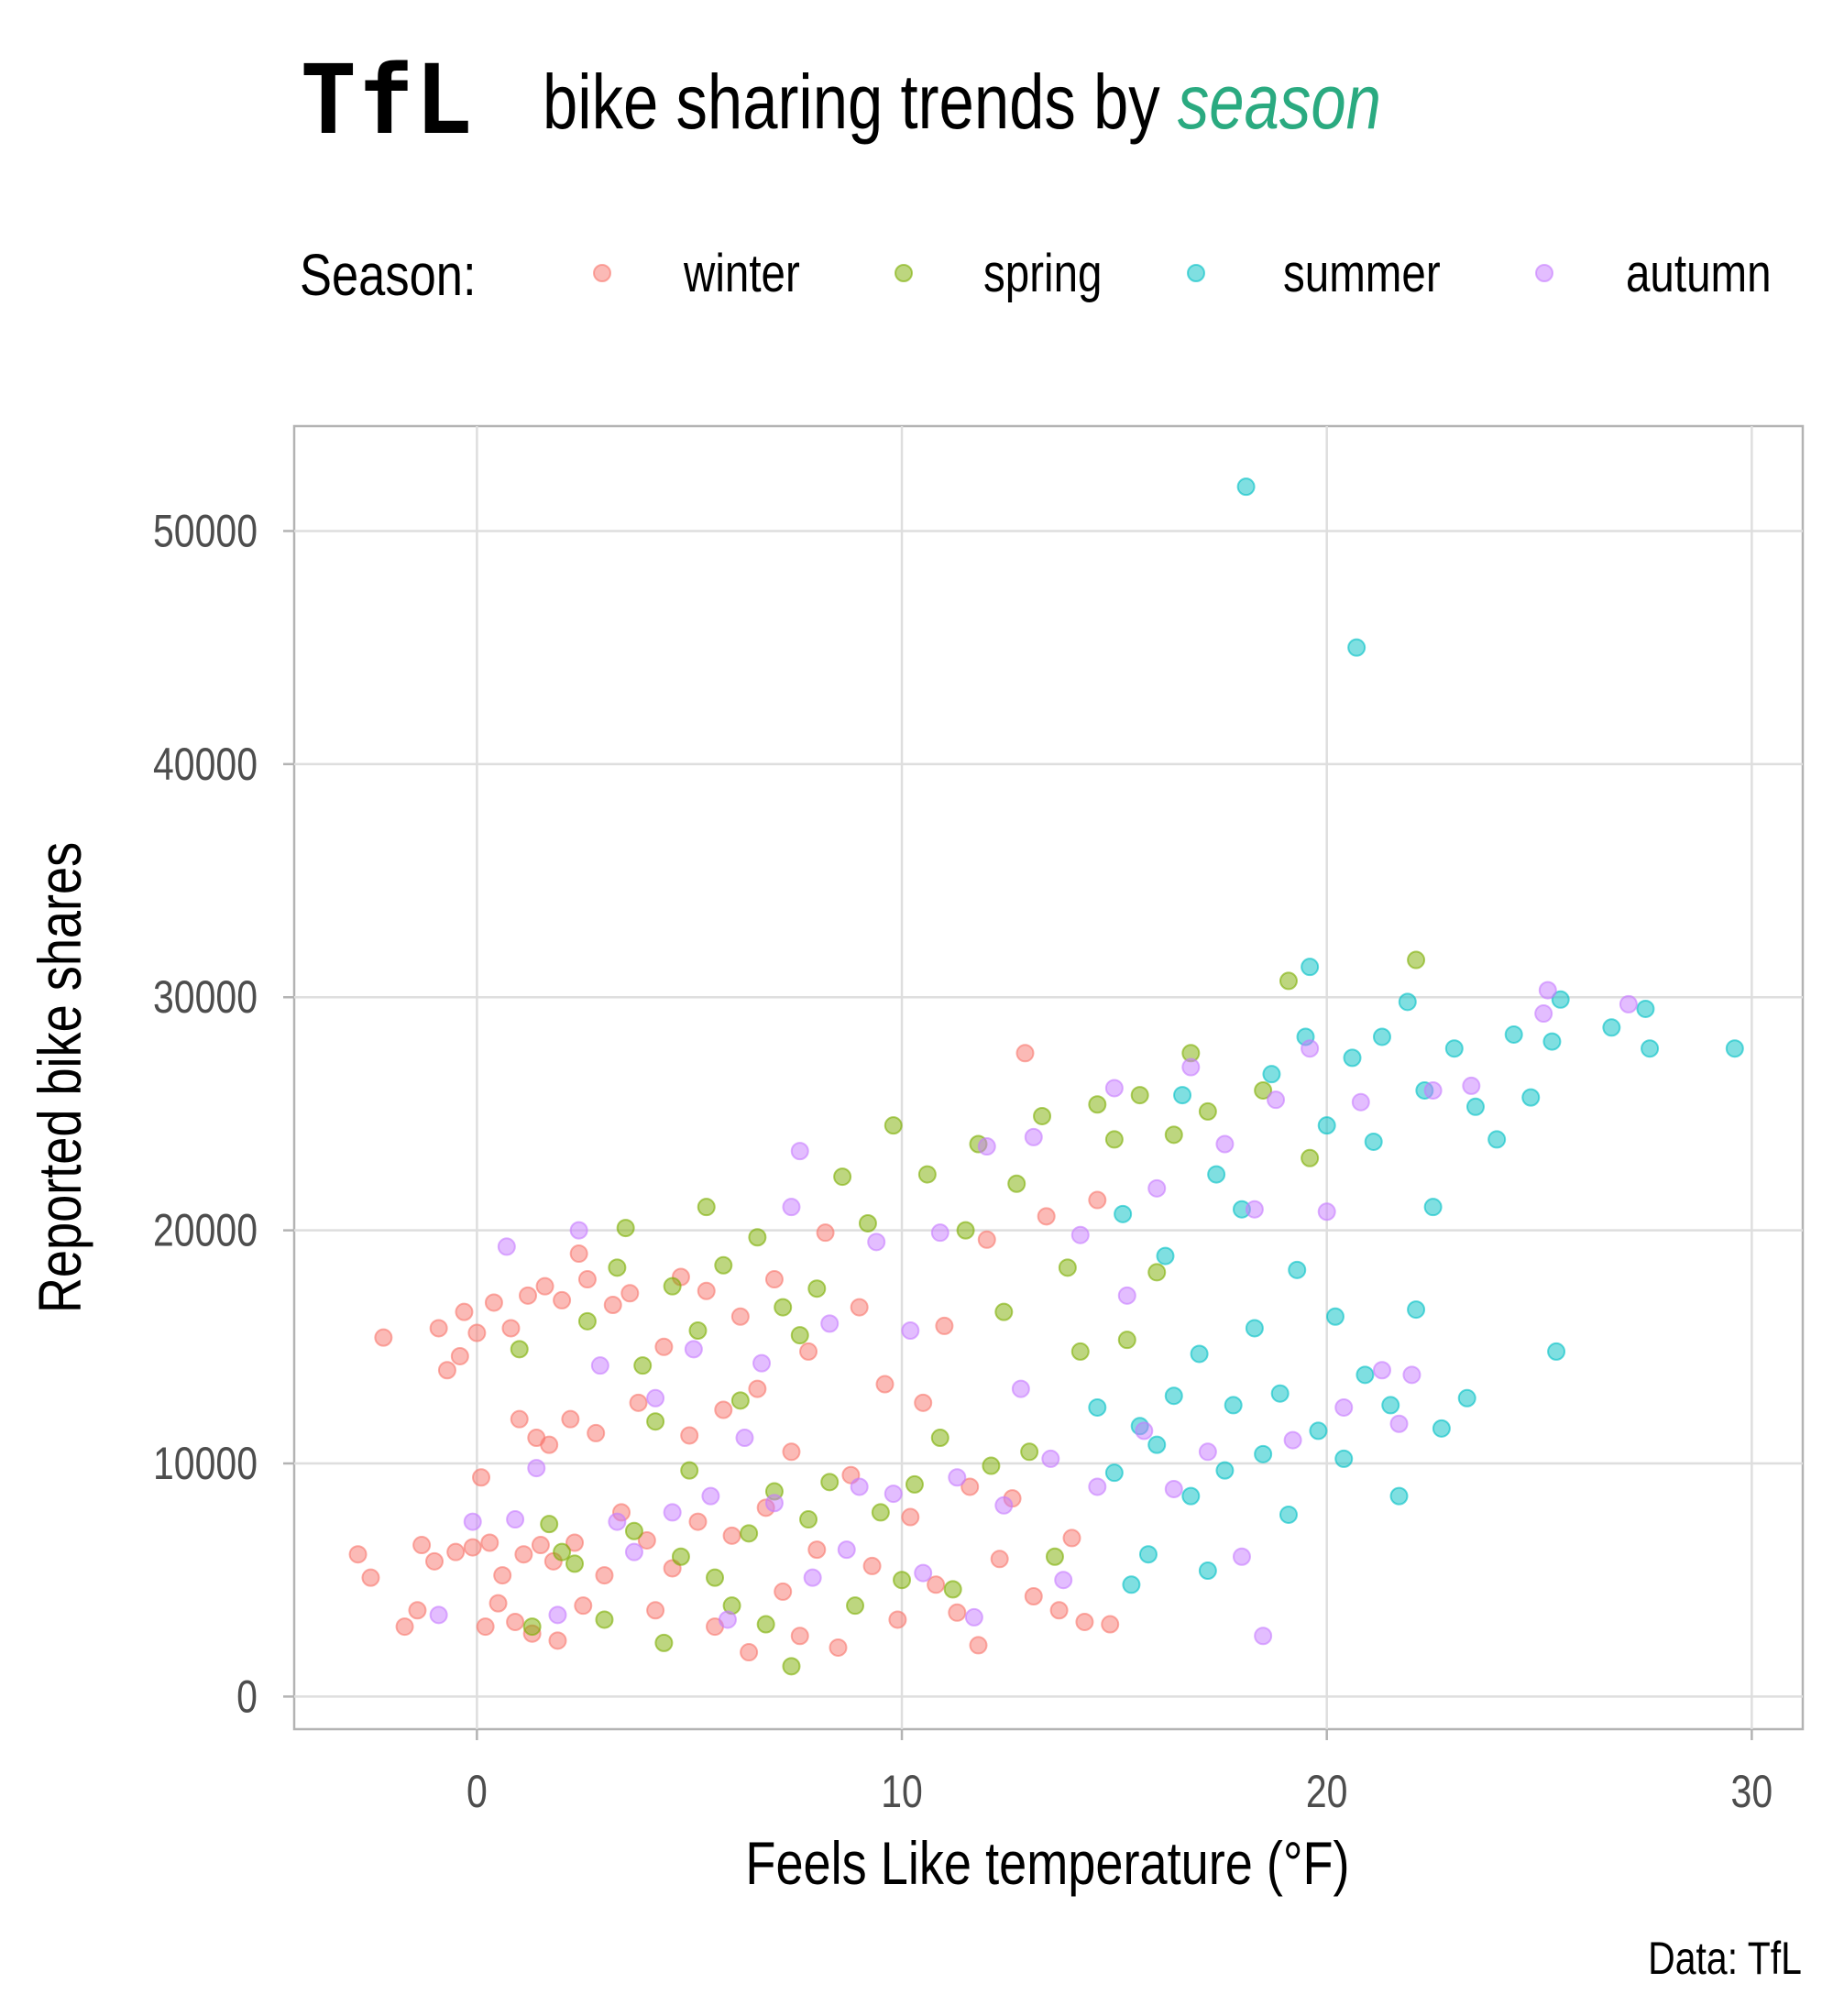 The width and height of the screenshot is (1833, 2016). I want to click on y-tick-label: 40000, so click(205, 764).